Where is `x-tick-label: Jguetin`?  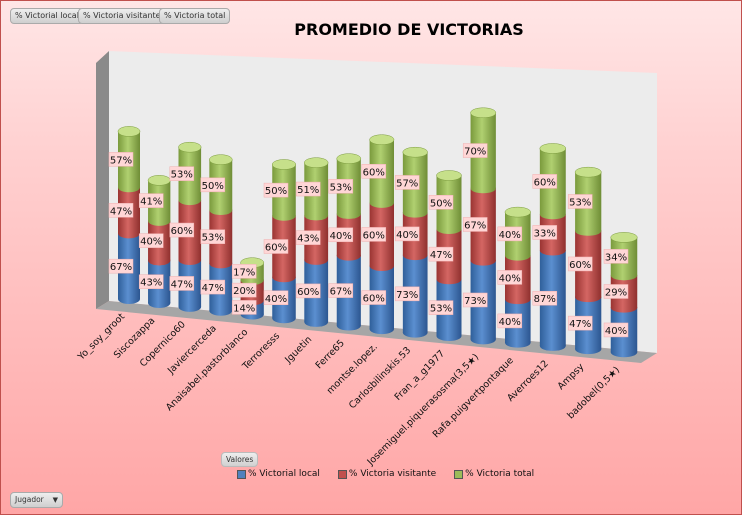 x-tick-label: Jguetin is located at coordinates (298, 350).